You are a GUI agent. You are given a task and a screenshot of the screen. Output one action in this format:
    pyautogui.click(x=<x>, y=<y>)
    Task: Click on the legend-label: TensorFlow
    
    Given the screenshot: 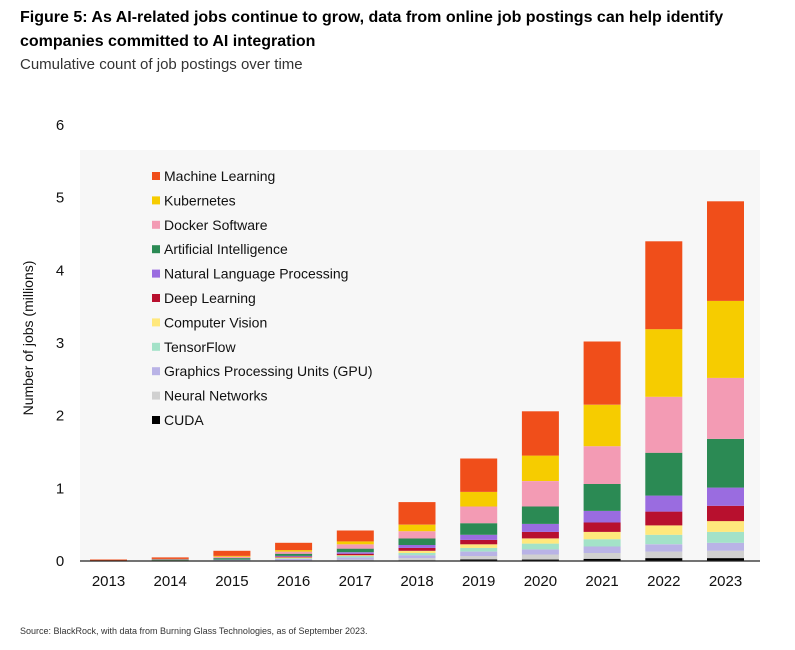 What is the action you would take?
    pyautogui.click(x=200, y=347)
    